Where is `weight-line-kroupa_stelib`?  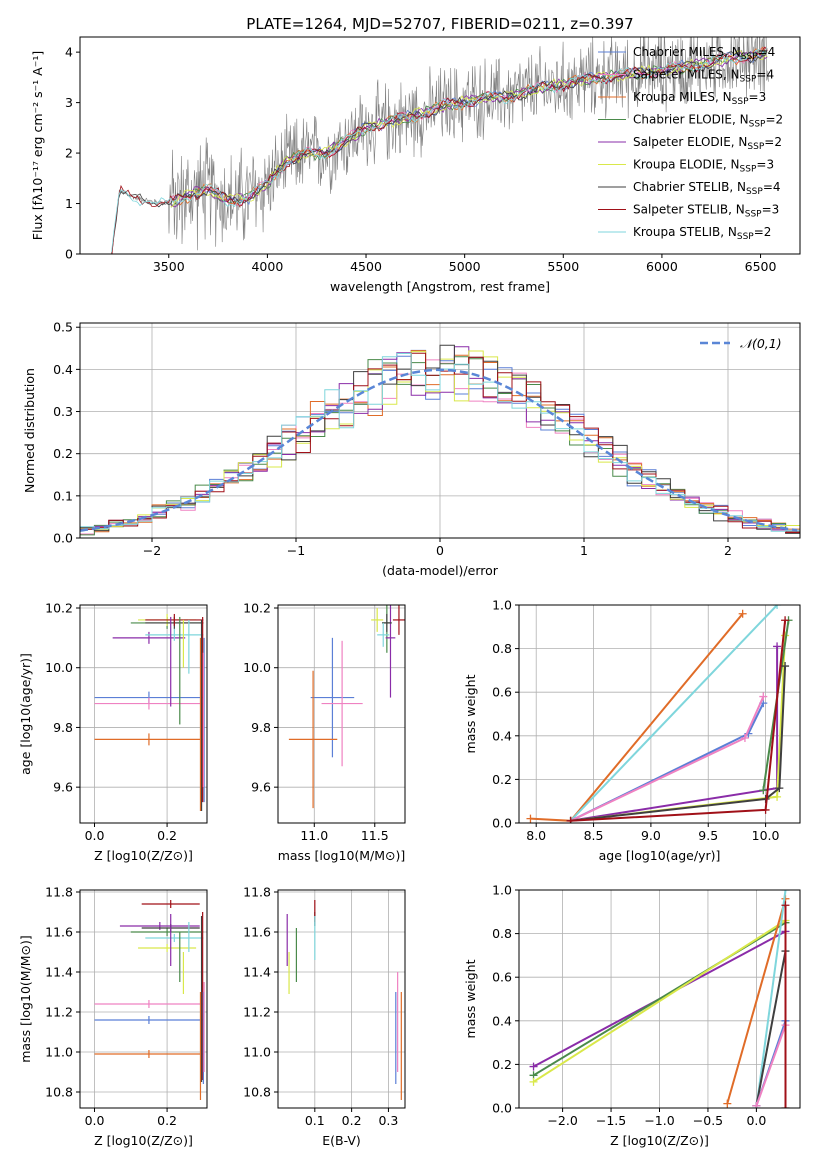 weight-line-kroupa_stelib is located at coordinates (673, 713).